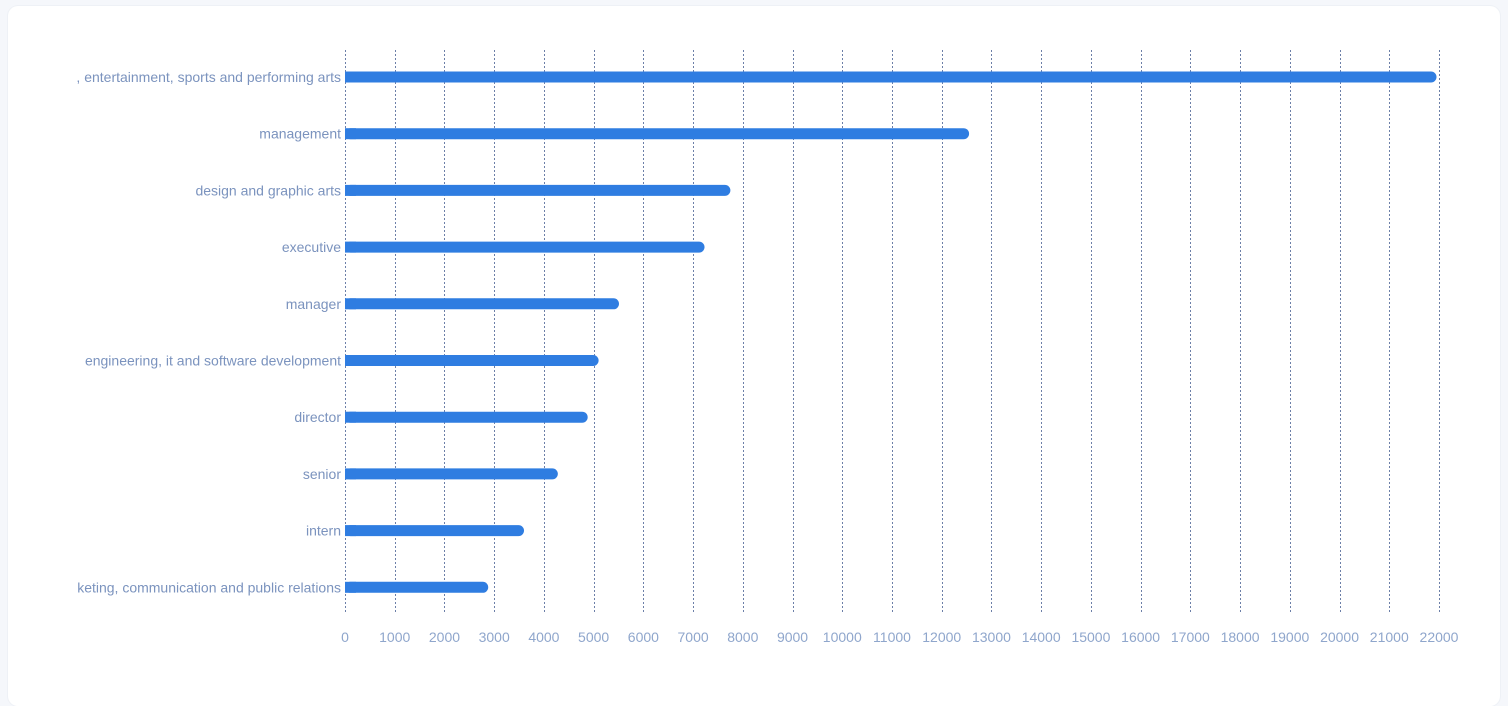 The height and width of the screenshot is (706, 1508). What do you see at coordinates (311, 247) in the screenshot?
I see `category-label: executive` at bounding box center [311, 247].